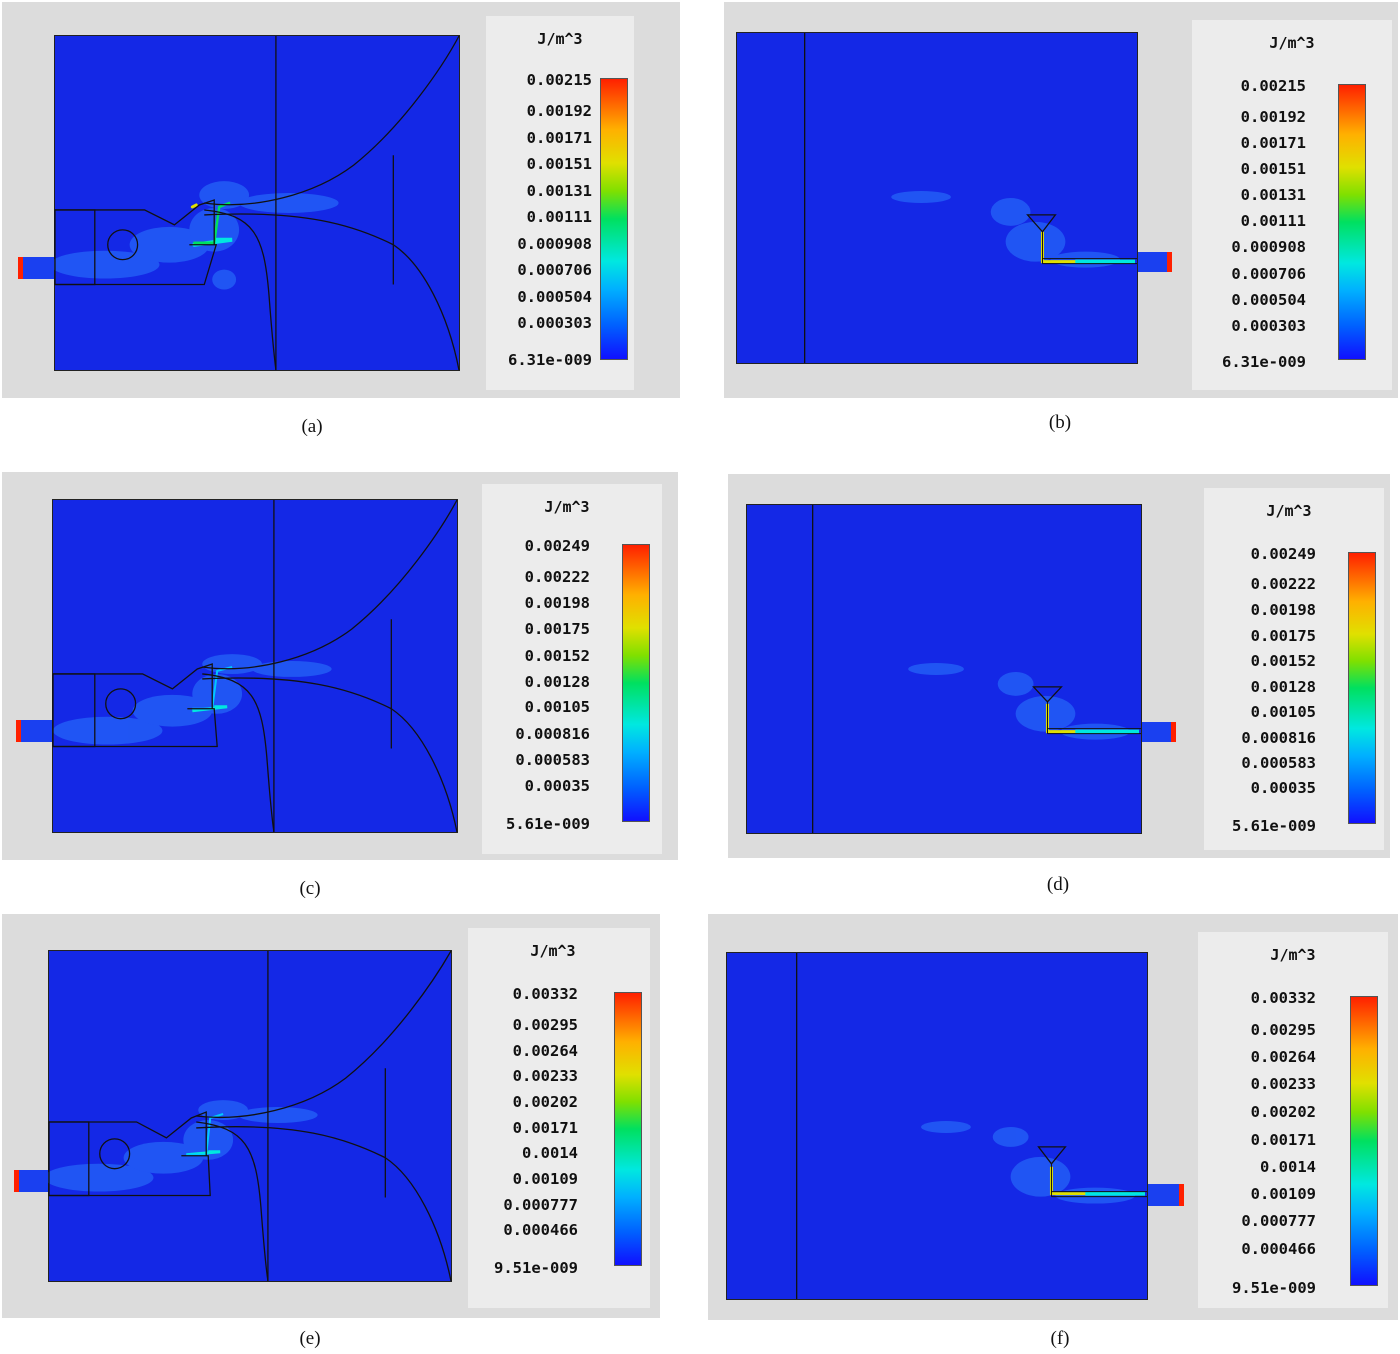 The height and width of the screenshot is (1354, 1400). I want to click on tick-label: 0.00198, so click(557, 602).